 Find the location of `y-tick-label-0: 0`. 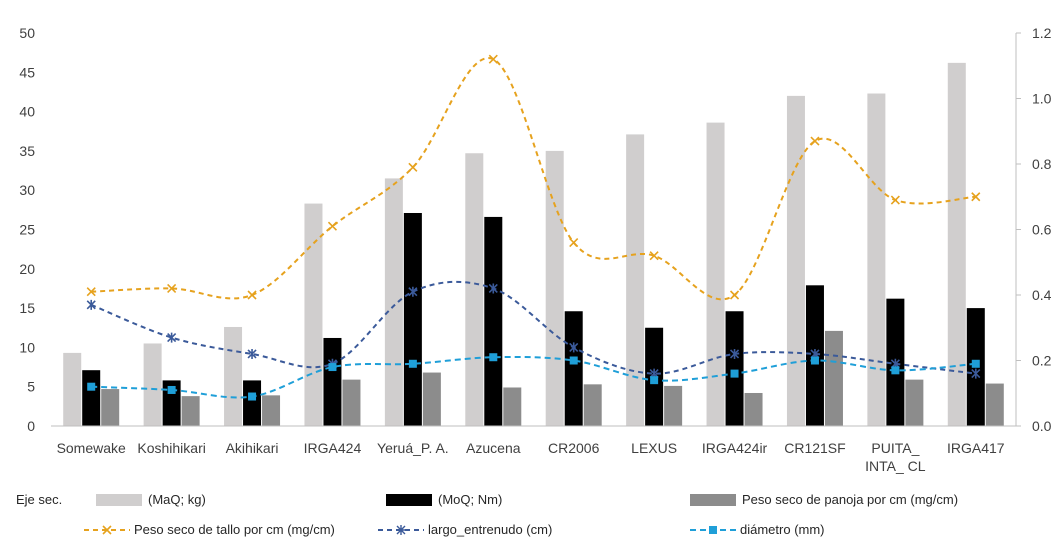

y-tick-label-0: 0 is located at coordinates (31, 426).